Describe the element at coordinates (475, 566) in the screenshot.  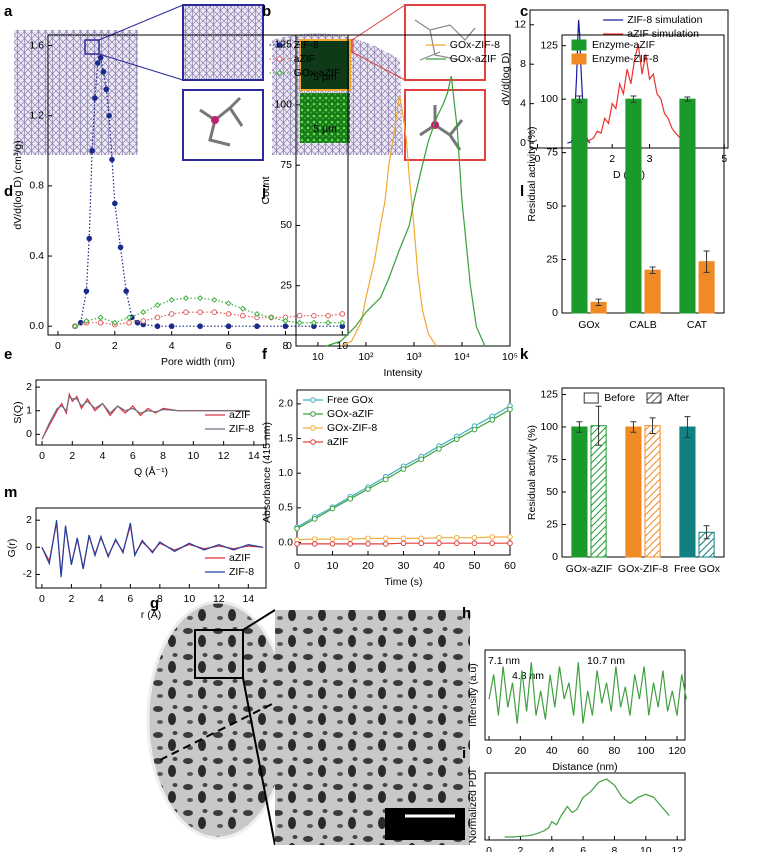
I see `x-tick-label: 50` at that location.